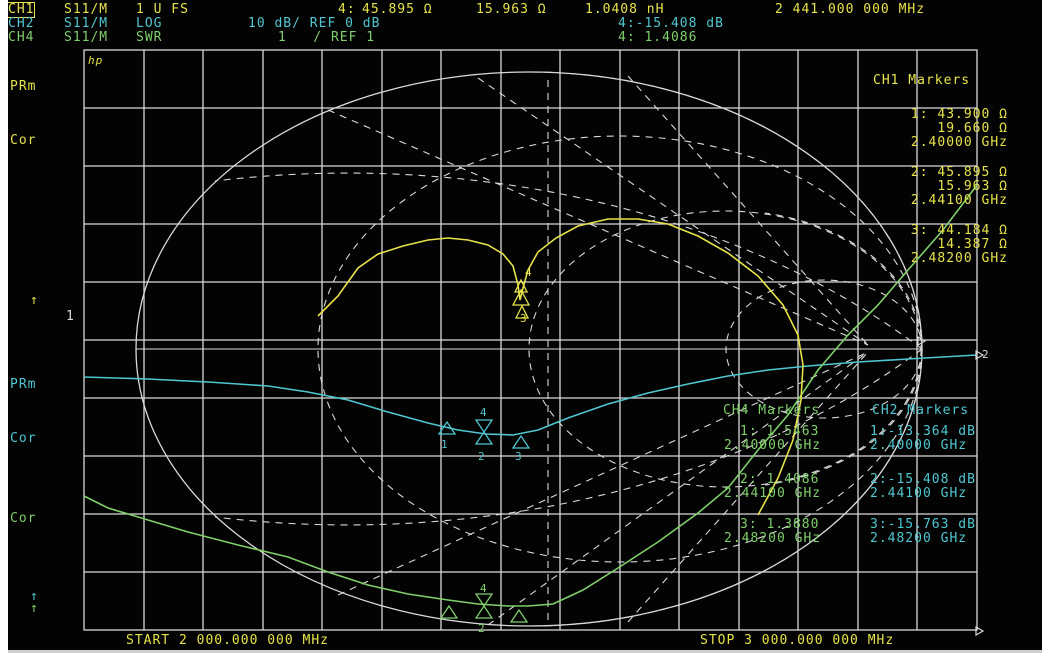  I want to click on ch4-marker-2-freq: 2.44100 GHz, so click(773, 493).